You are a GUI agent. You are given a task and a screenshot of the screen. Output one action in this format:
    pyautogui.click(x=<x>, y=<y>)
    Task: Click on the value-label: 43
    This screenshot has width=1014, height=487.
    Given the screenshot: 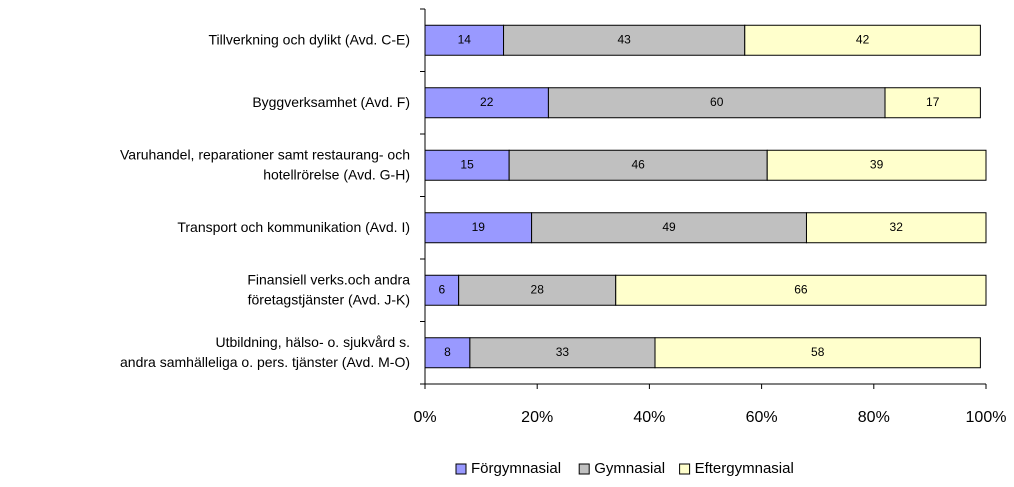 What is the action you would take?
    pyautogui.click(x=624, y=39)
    